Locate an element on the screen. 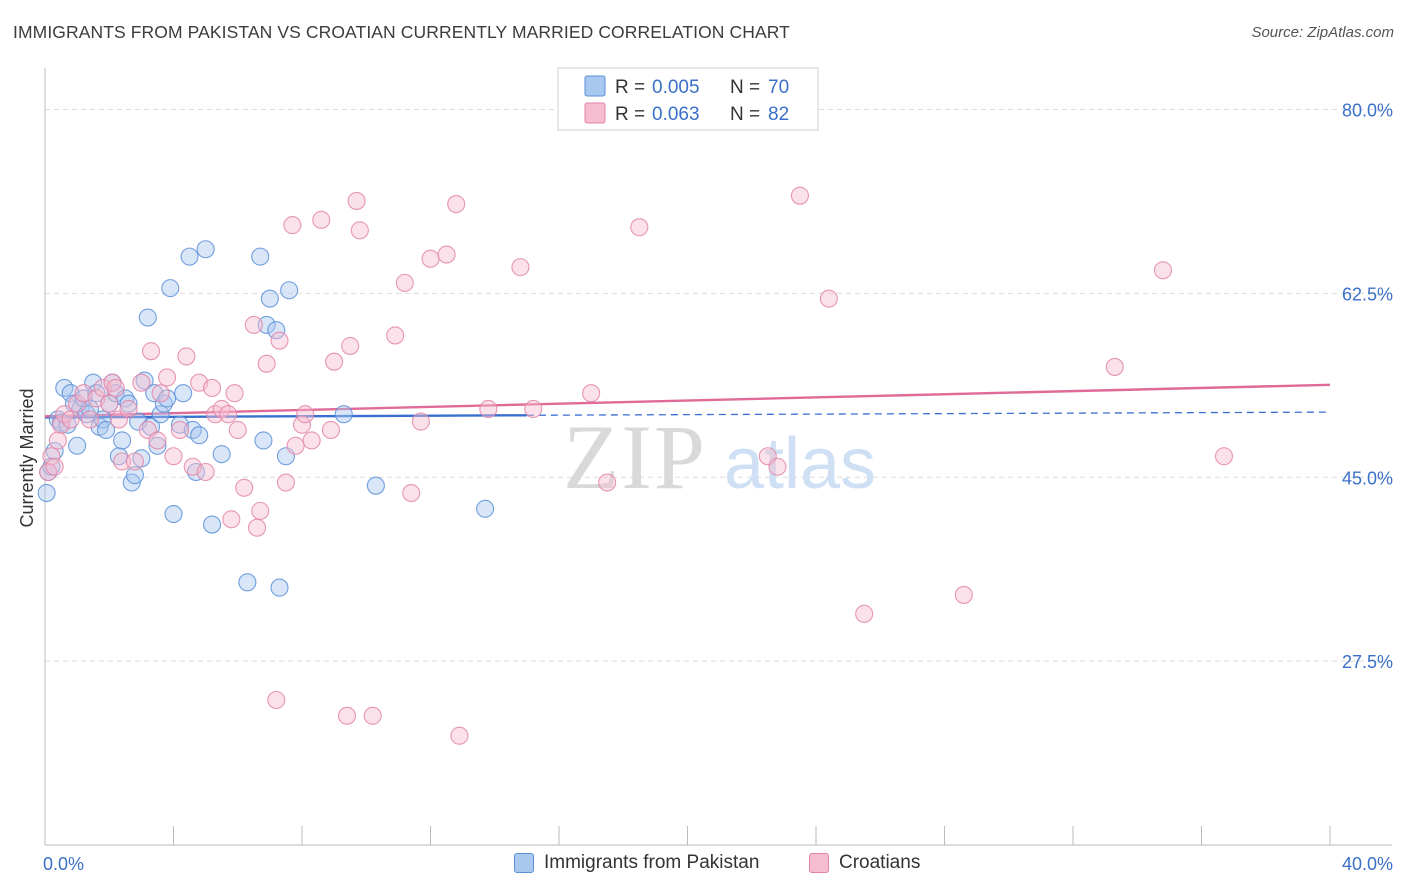  legend-n-value-pink: 82 is located at coordinates (778, 114).